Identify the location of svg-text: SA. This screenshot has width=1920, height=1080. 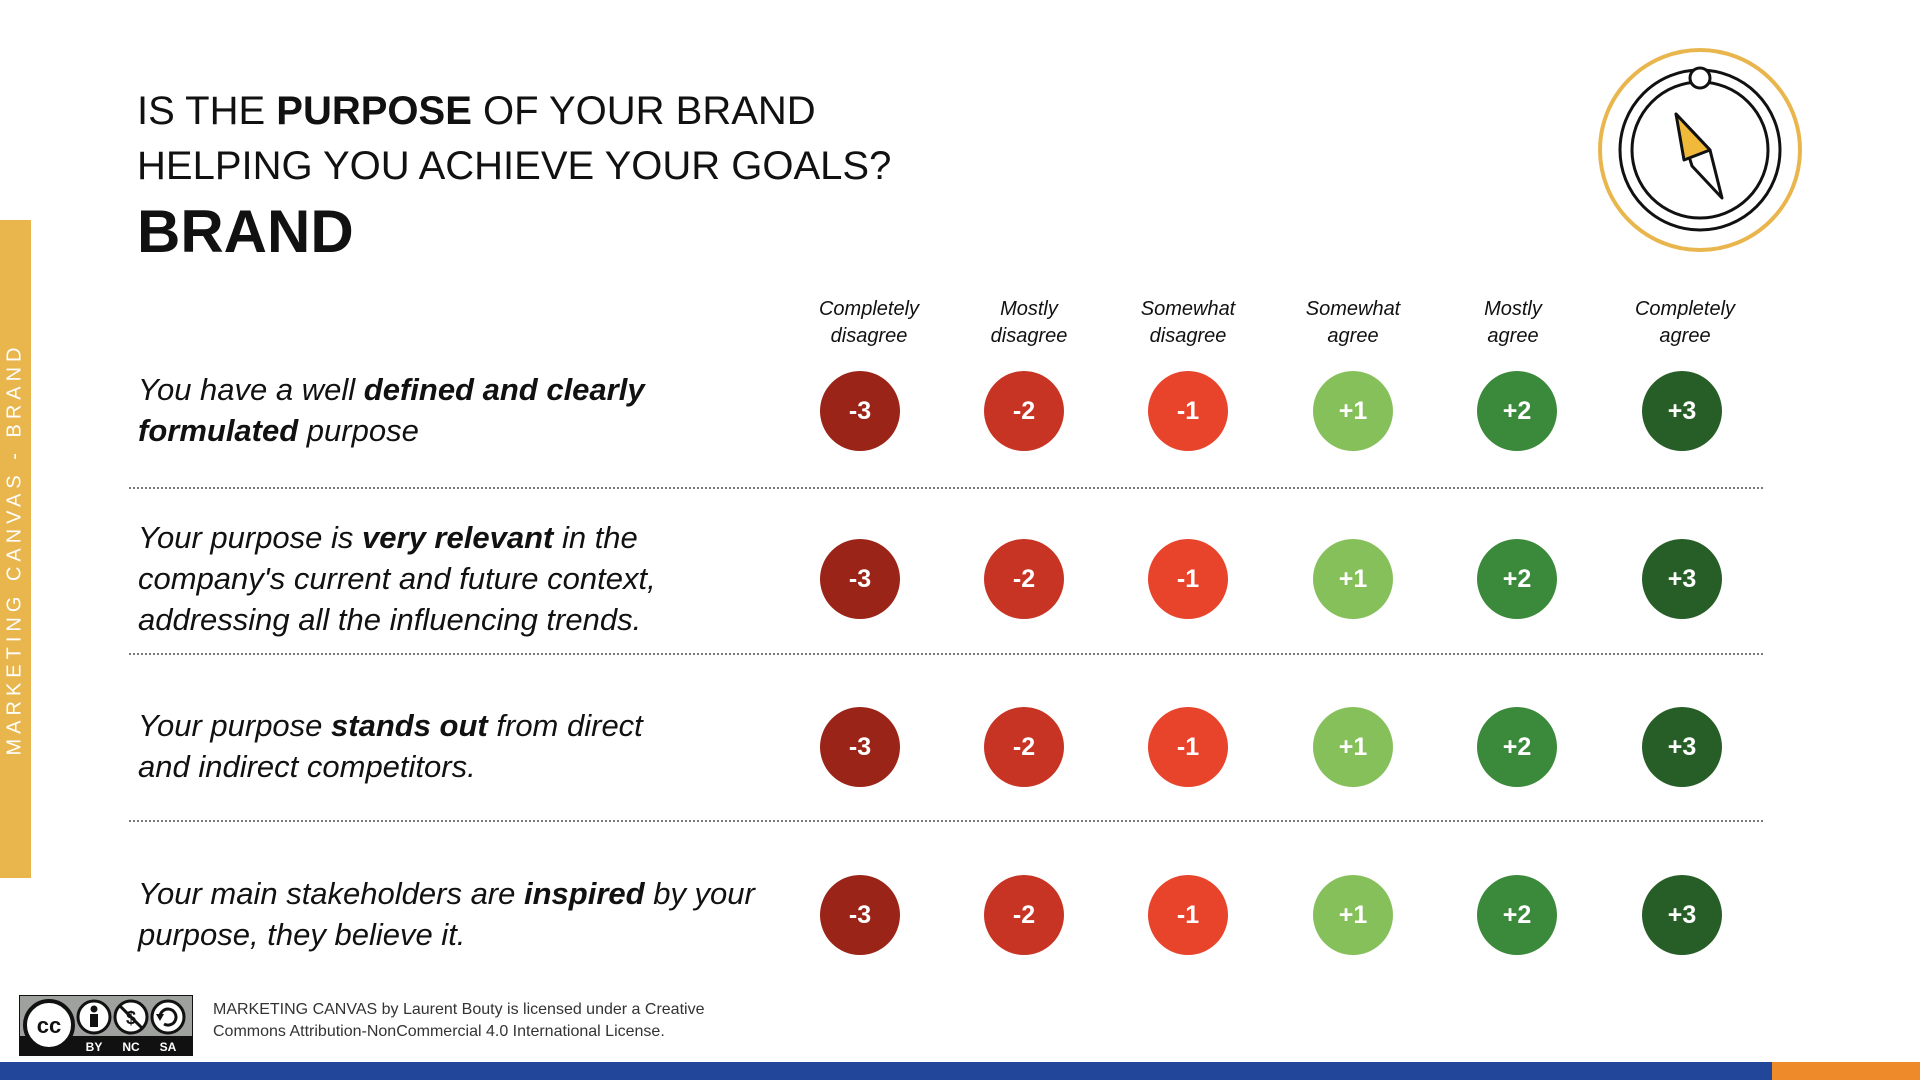
(168, 1047).